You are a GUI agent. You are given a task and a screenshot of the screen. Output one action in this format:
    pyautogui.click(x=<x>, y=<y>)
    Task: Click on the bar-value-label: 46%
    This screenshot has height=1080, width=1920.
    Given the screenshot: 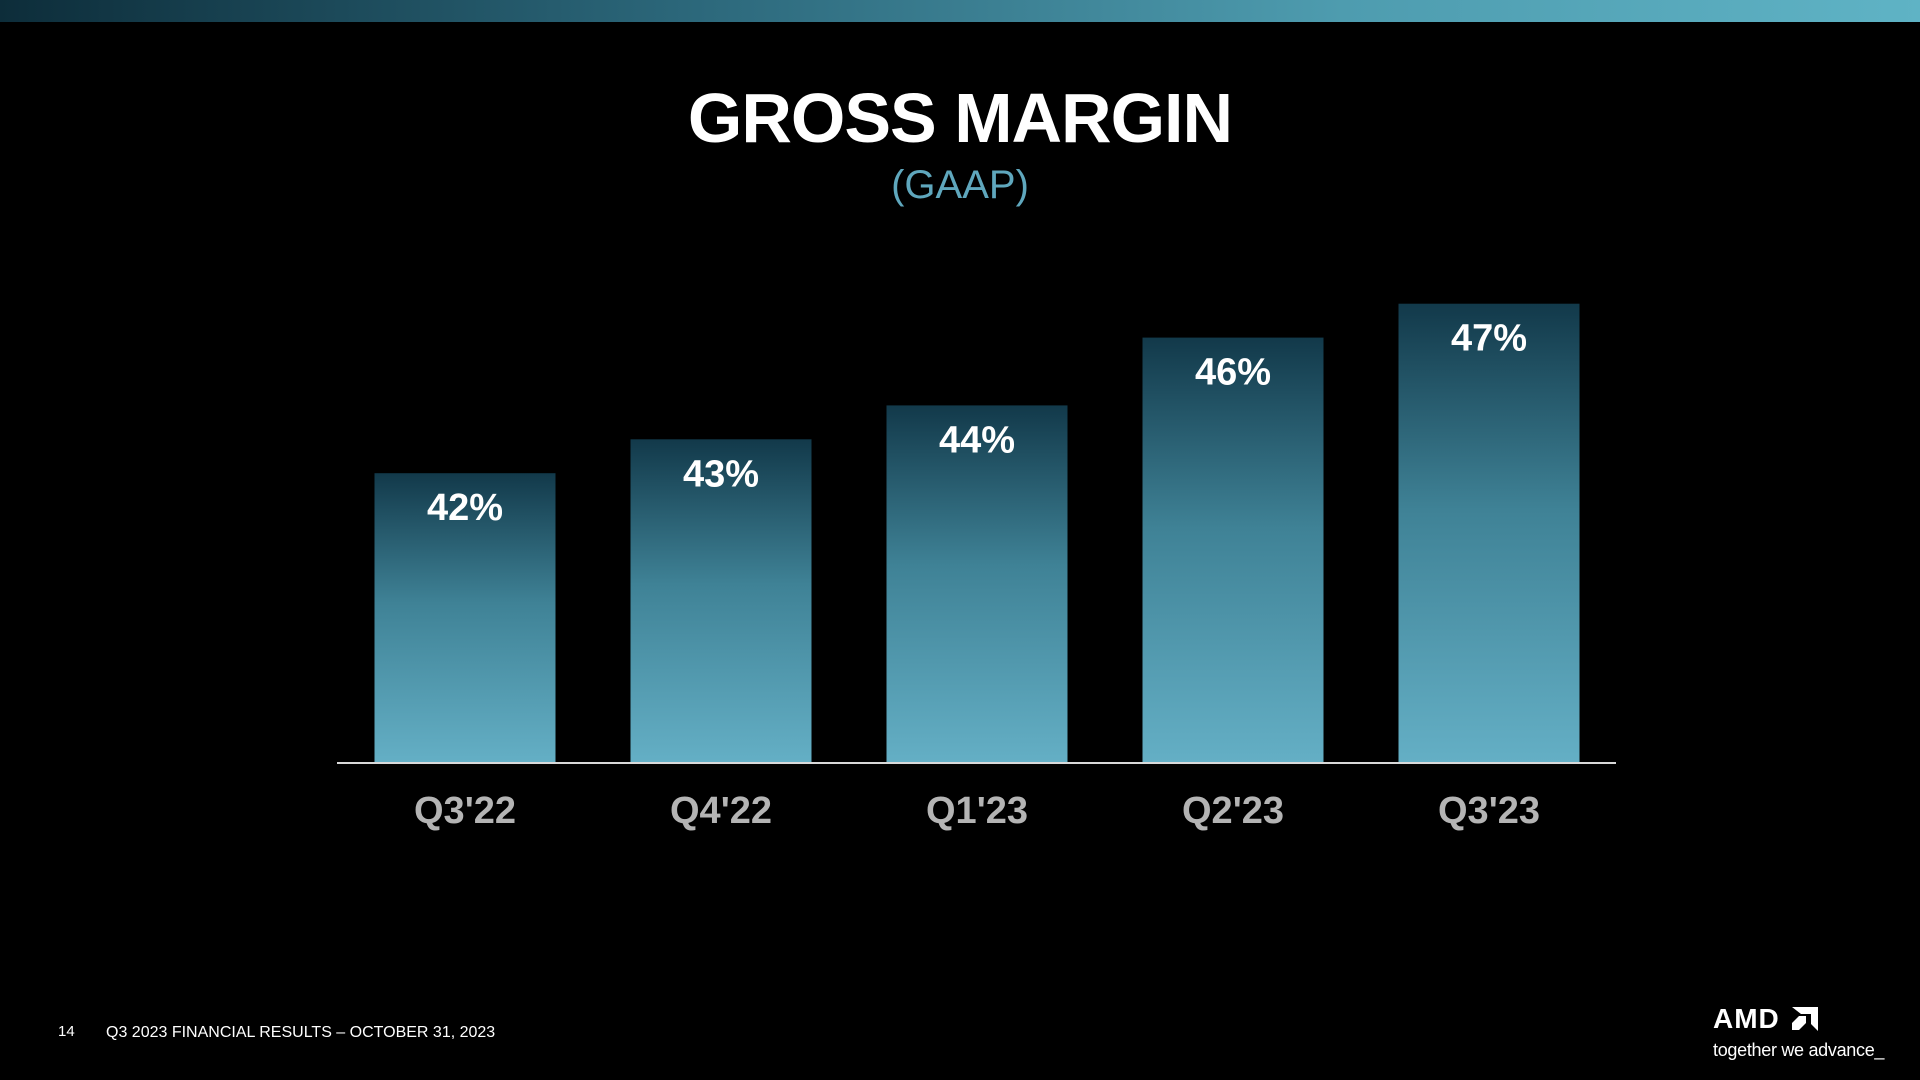 What is the action you would take?
    pyautogui.click(x=1233, y=373)
    